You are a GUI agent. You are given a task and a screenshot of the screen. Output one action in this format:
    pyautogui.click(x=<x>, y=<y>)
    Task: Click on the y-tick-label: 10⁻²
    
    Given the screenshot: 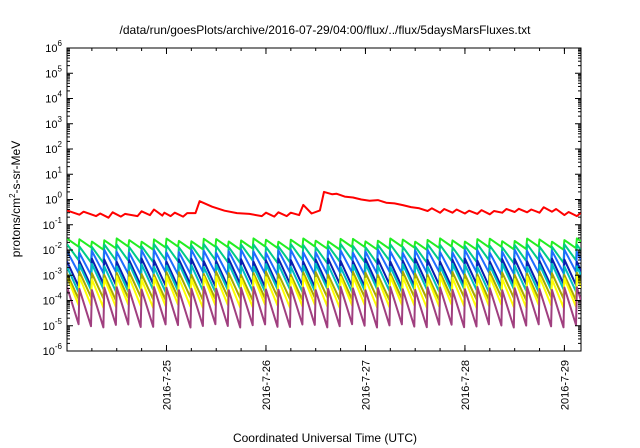 What is the action you would take?
    pyautogui.click(x=53, y=249)
    